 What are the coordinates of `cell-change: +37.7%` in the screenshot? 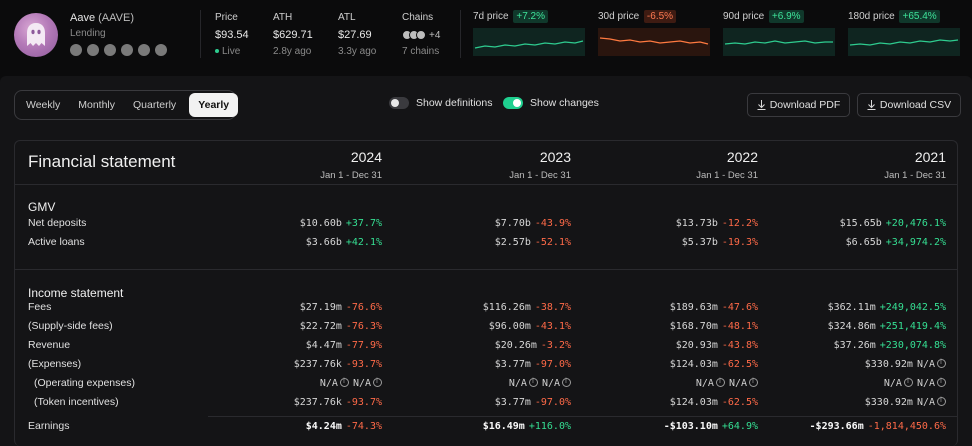 It's located at (363, 223).